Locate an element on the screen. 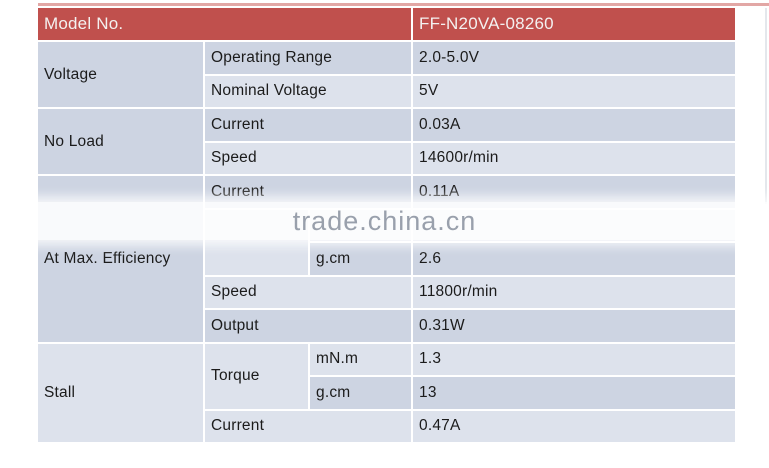 The width and height of the screenshot is (769, 468). param-cell: Nominal Voltage is located at coordinates (308, 91).